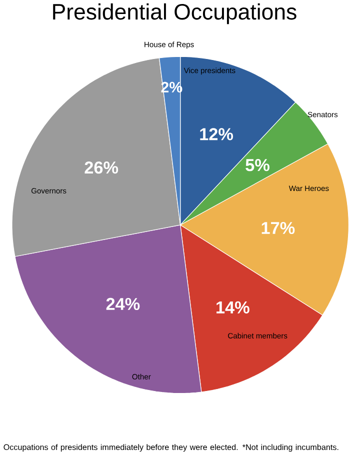  What do you see at coordinates (123, 304) in the screenshot?
I see `data-label: 24%` at bounding box center [123, 304].